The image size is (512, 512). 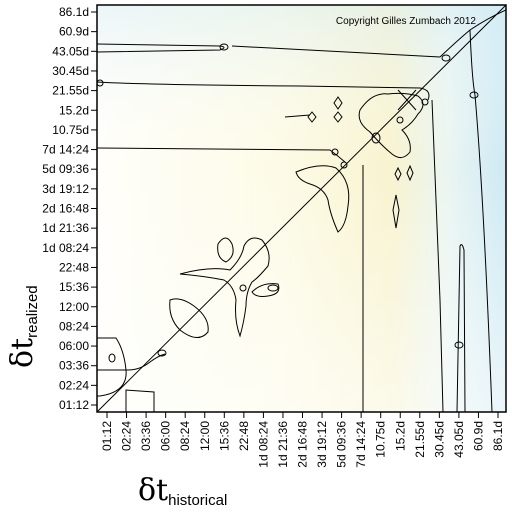 What do you see at coordinates (70, 91) in the screenshot?
I see `y-tick-label: 21.55d` at bounding box center [70, 91].